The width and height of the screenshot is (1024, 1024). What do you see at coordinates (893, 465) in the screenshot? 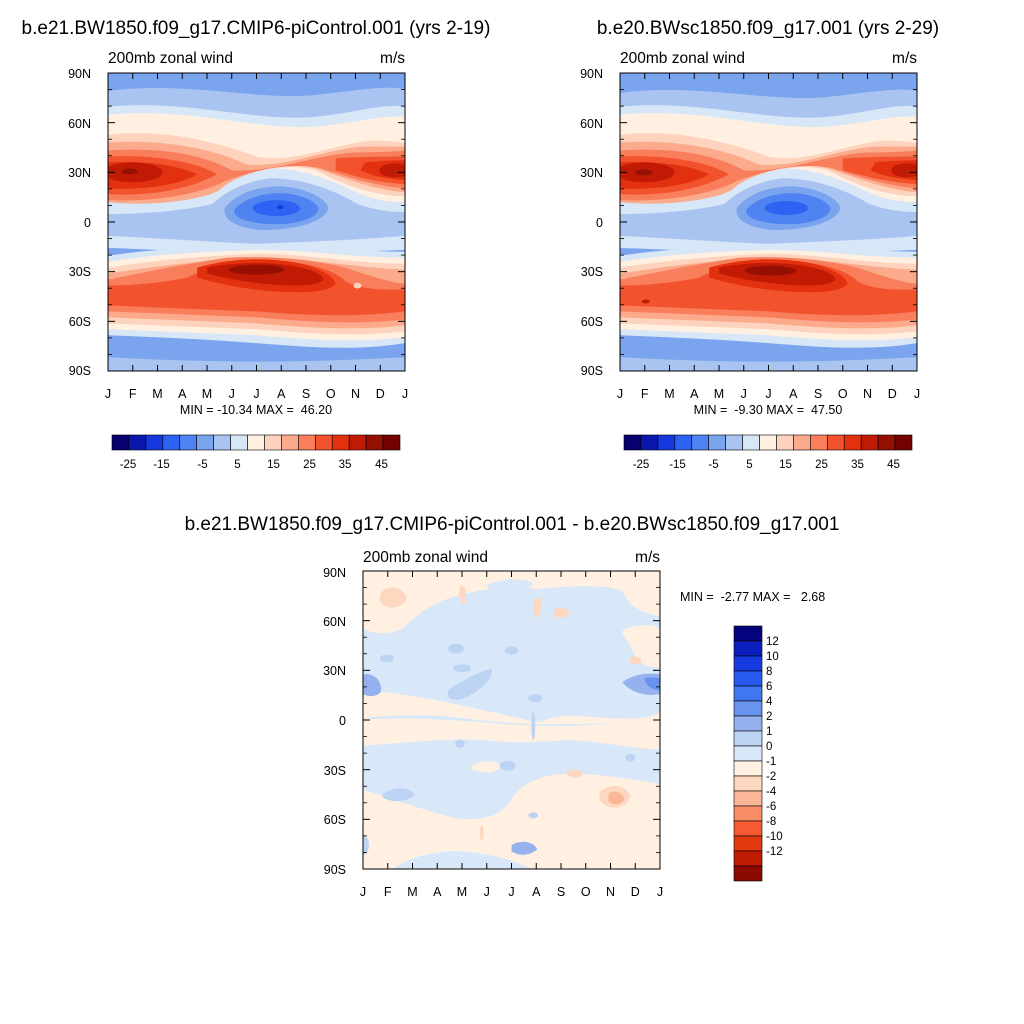
I see `colorbar-tick-label: 45` at bounding box center [893, 465].